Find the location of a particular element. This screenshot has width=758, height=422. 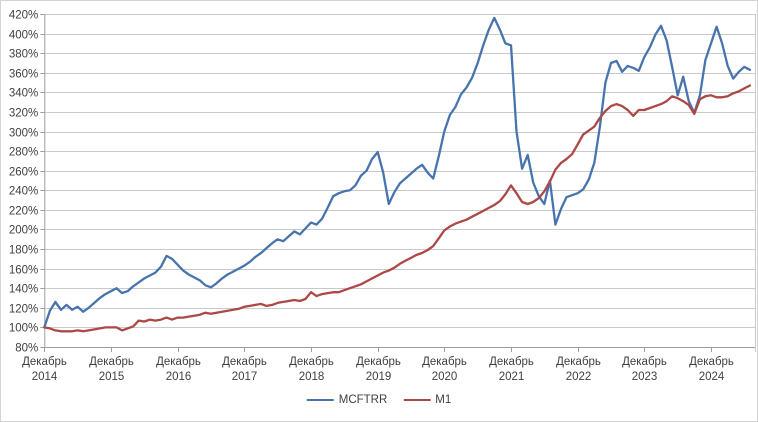

m1-line-swatch-icon is located at coordinates (417, 400).